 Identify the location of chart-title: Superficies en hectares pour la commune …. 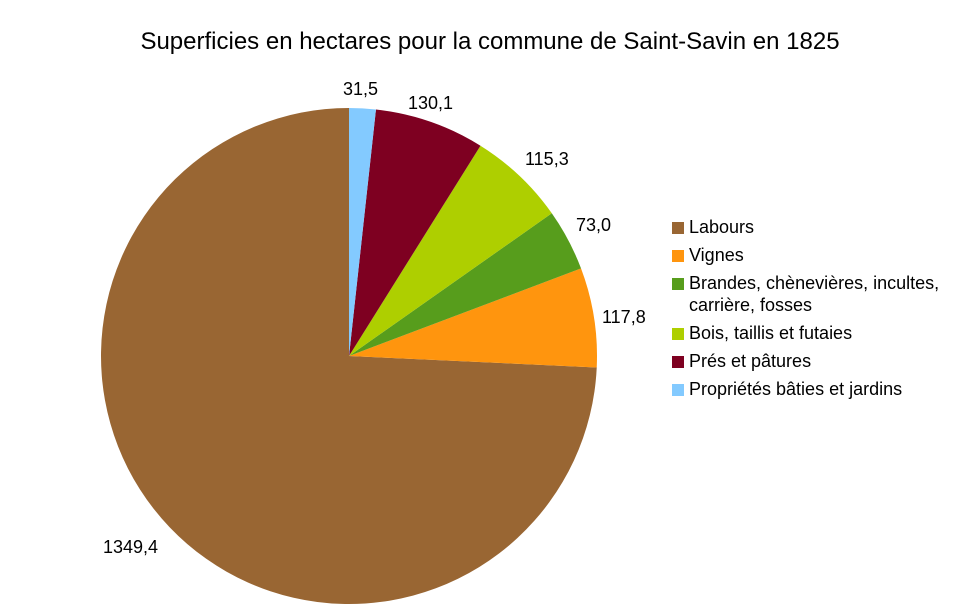
(490, 41).